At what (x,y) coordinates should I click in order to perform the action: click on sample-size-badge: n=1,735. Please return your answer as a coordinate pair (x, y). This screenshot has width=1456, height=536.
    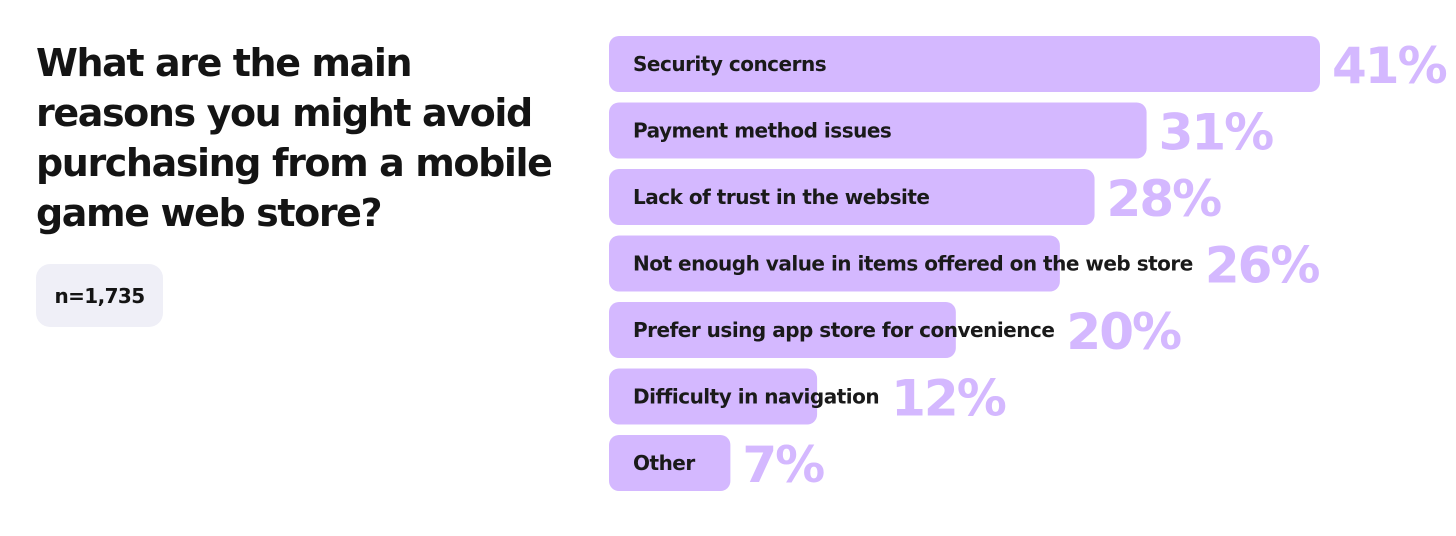
    Looking at the image, I should click on (99, 295).